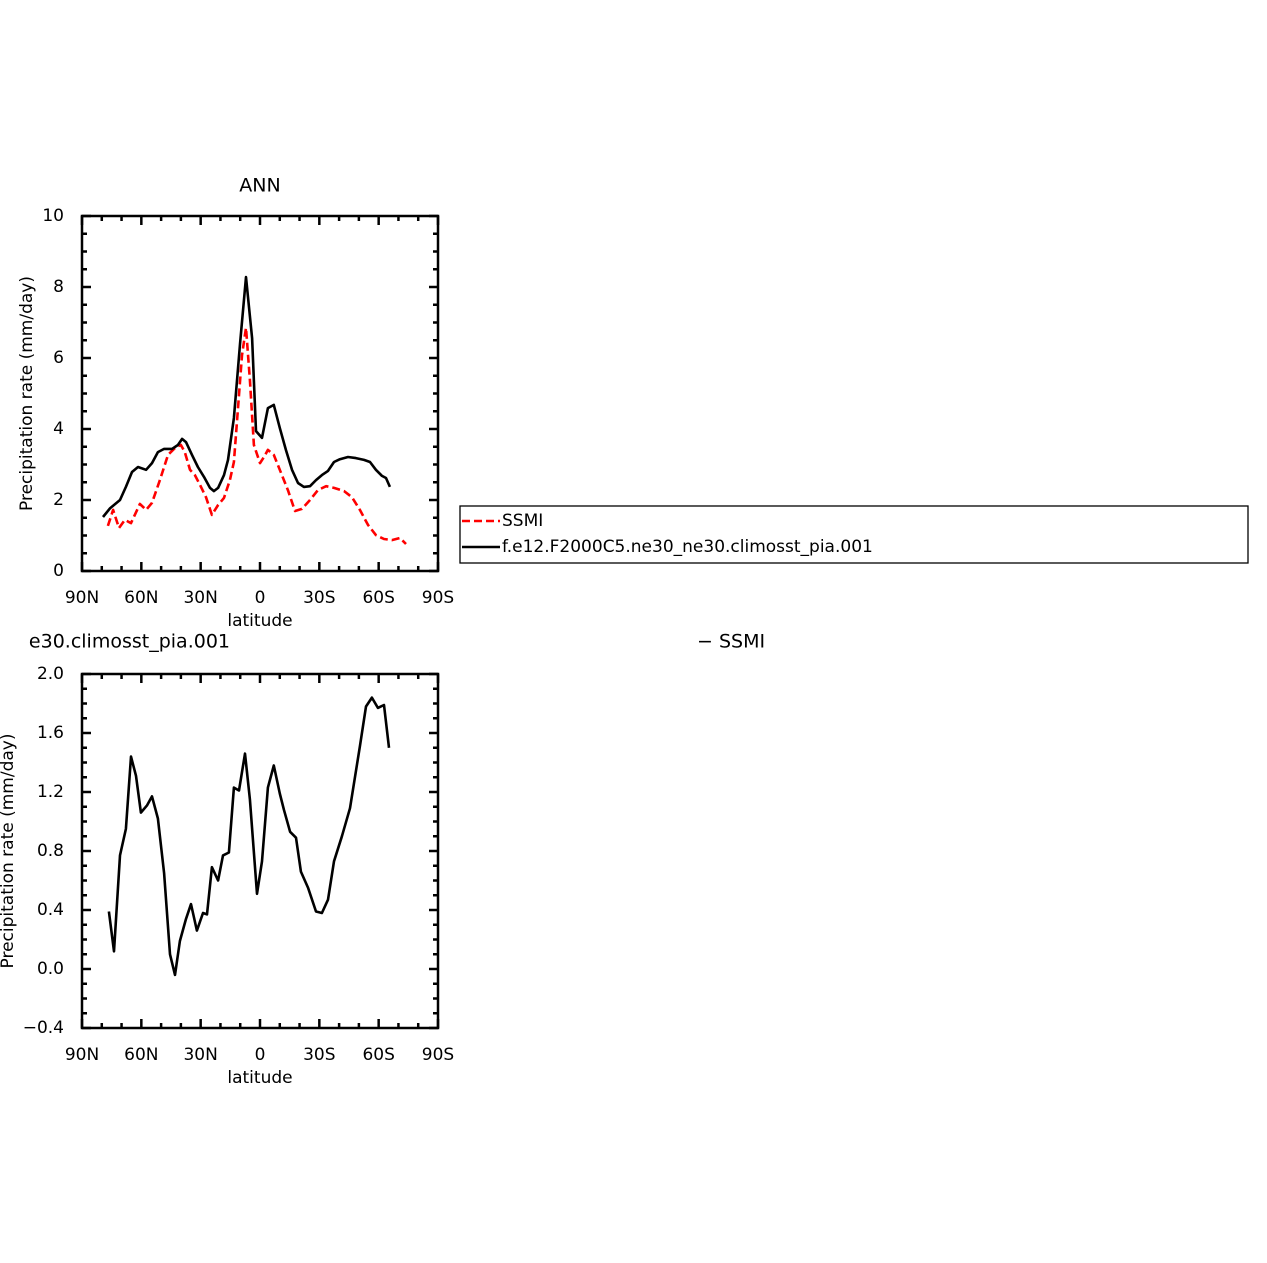 The image size is (1267, 1263). I want to click on y-tick-label: 2, so click(58, 500).